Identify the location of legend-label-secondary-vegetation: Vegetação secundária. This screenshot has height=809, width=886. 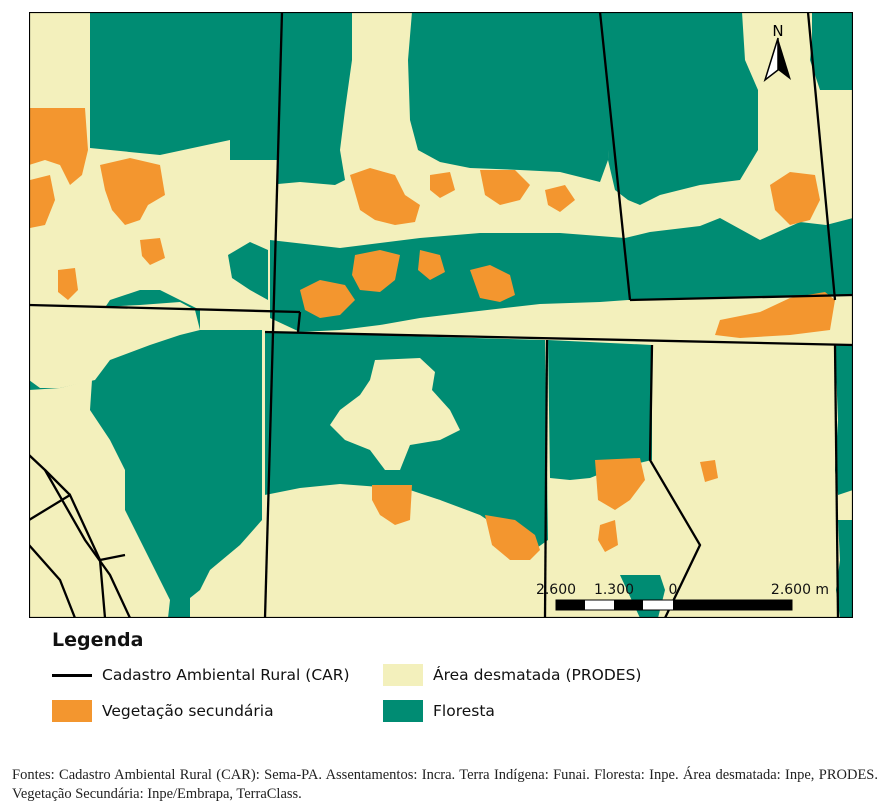
(188, 711).